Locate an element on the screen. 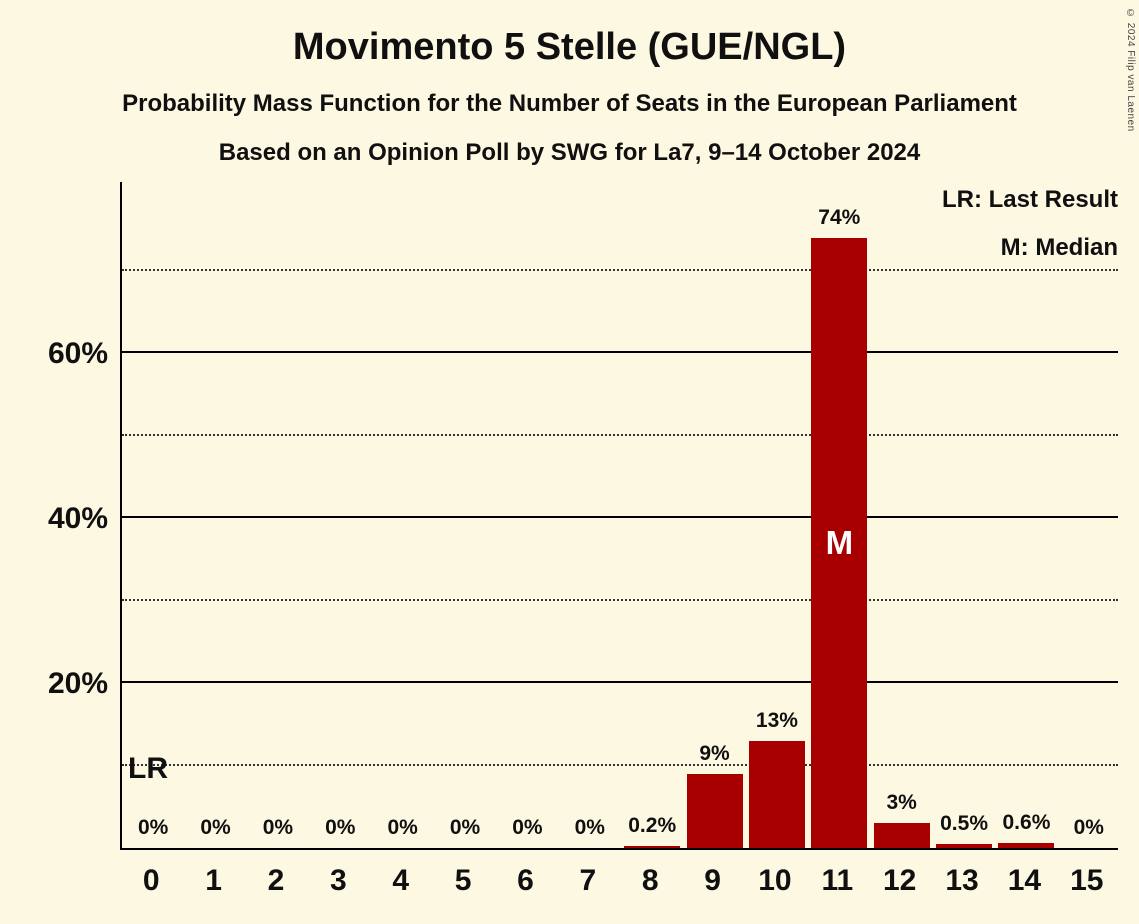 This screenshot has height=924, width=1139. x-tick-label-9: 9 is located at coordinates (712, 880).